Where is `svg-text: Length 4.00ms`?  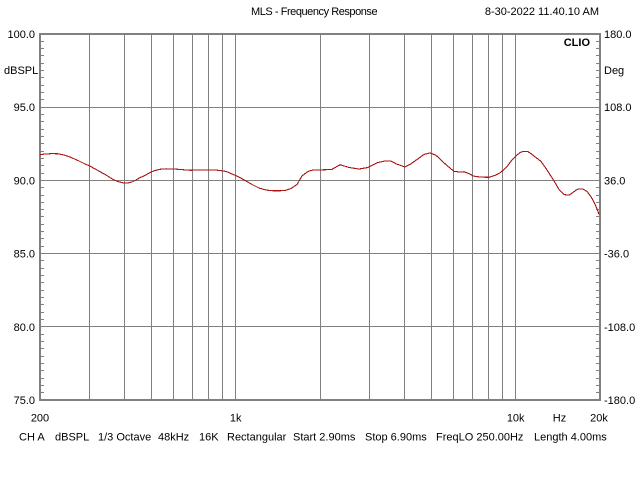
svg-text: Length 4.00ms is located at coordinates (570, 438).